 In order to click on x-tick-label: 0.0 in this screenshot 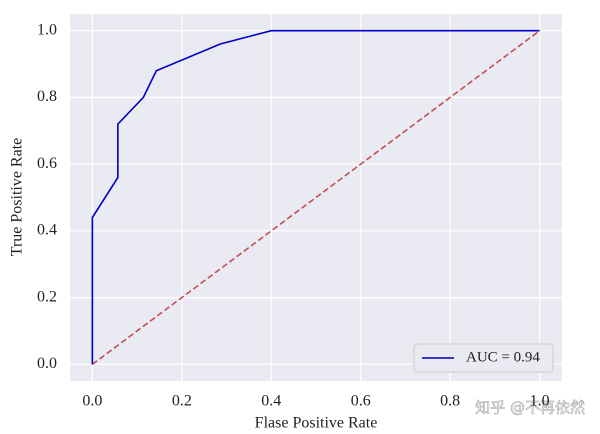, I will do `click(92, 401)`.